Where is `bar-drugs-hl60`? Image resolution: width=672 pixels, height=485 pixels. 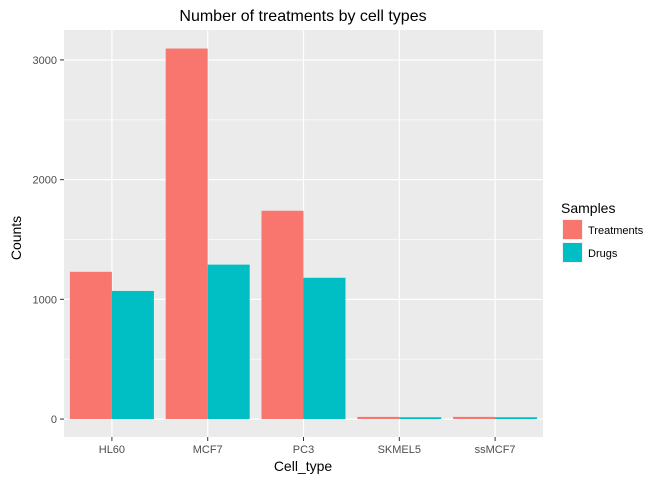
bar-drugs-hl60 is located at coordinates (132, 355).